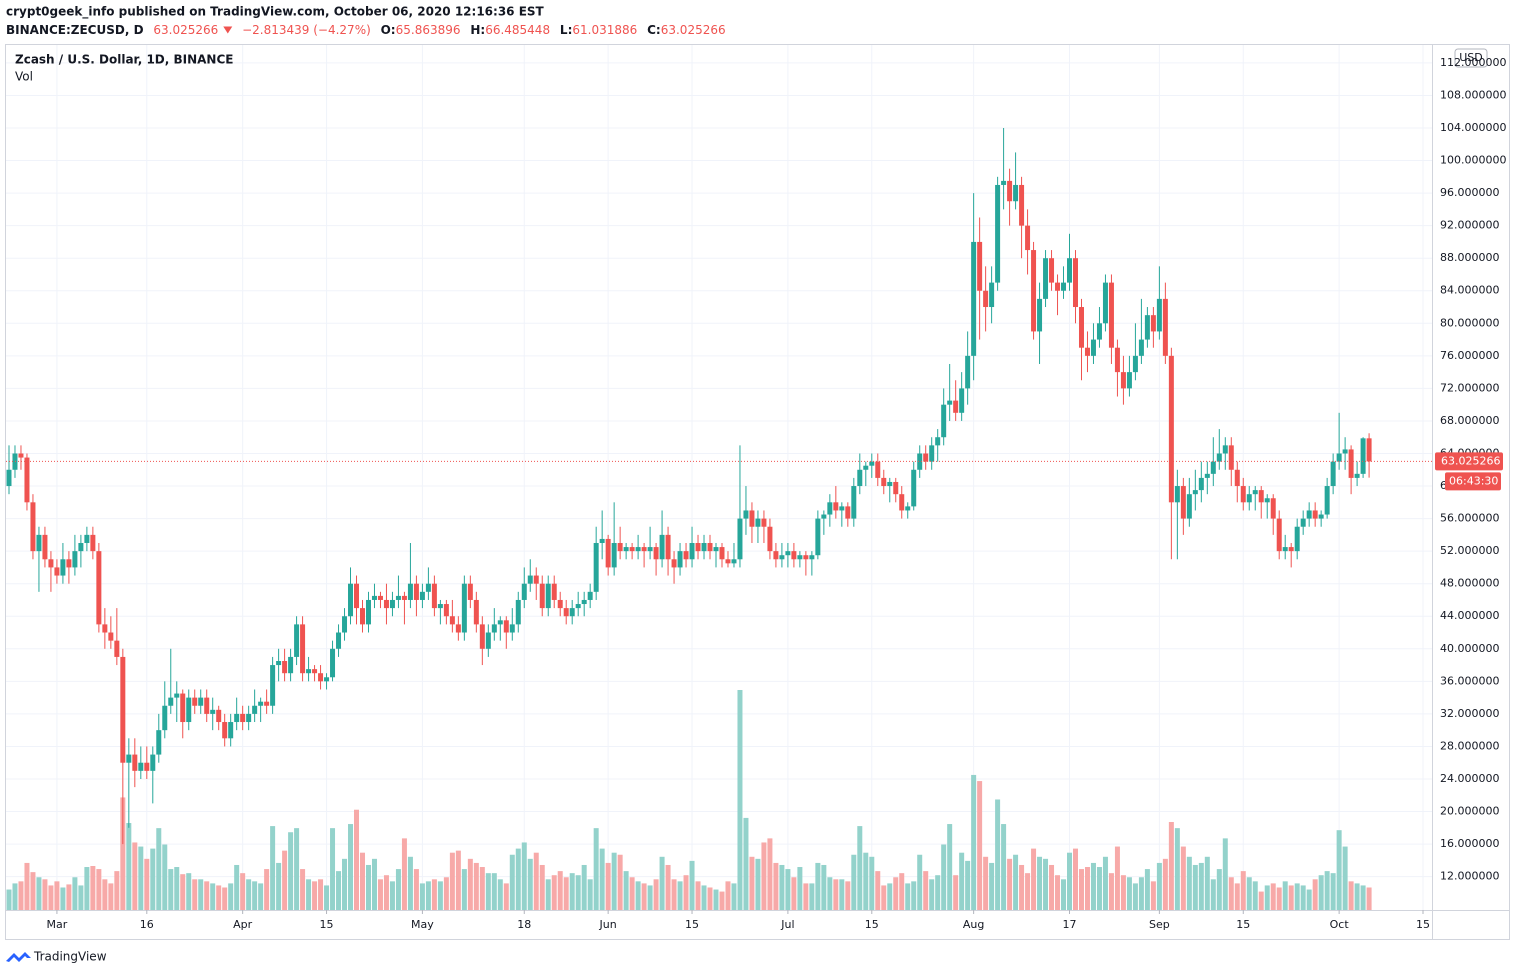  What do you see at coordinates (1471, 58) in the screenshot?
I see `currency-badge` at bounding box center [1471, 58].